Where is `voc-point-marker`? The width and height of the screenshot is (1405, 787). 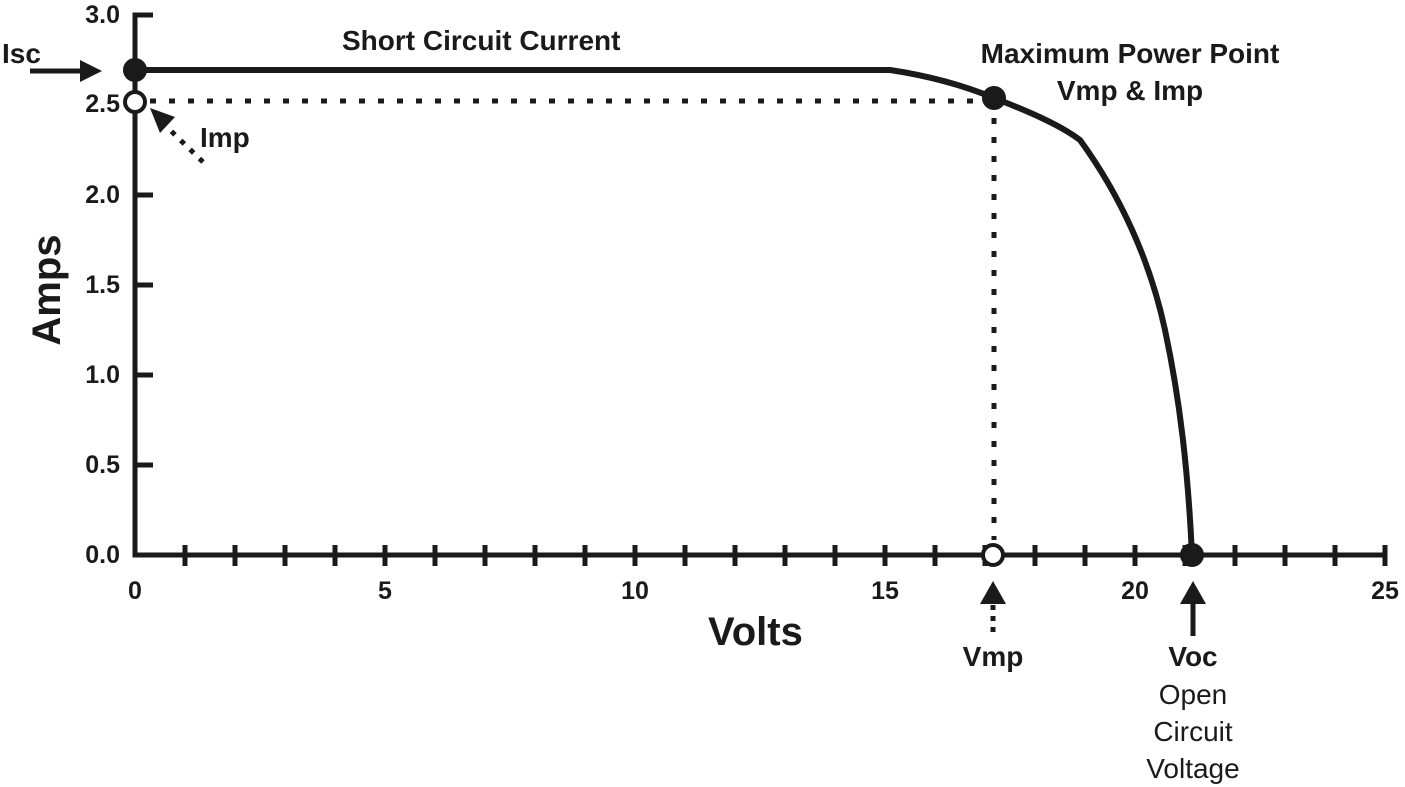
voc-point-marker is located at coordinates (1192, 555).